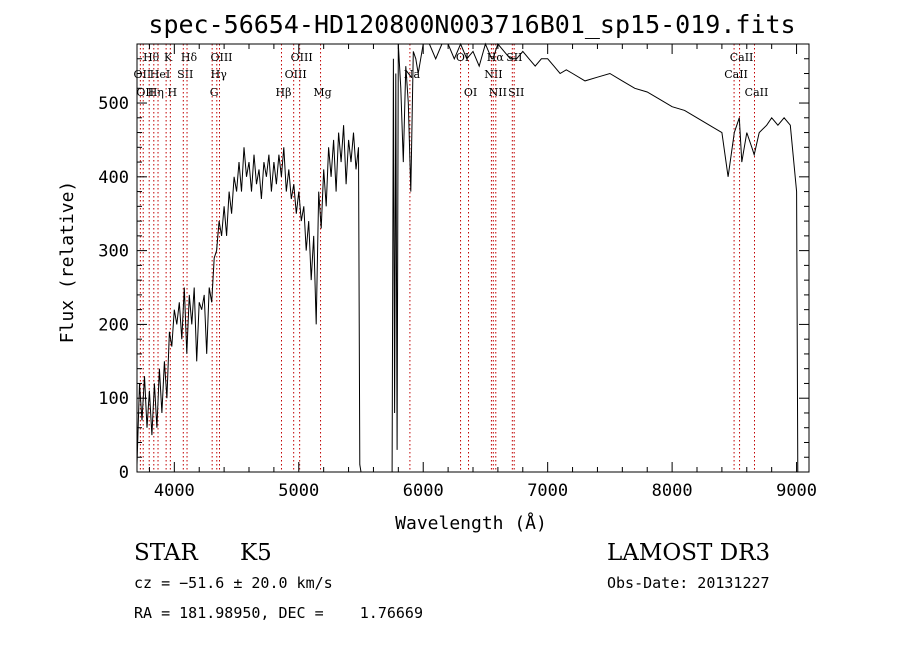 The height and width of the screenshot is (649, 900). What do you see at coordinates (113, 325) in the screenshot?
I see `y-tick-label: 200` at bounding box center [113, 325].